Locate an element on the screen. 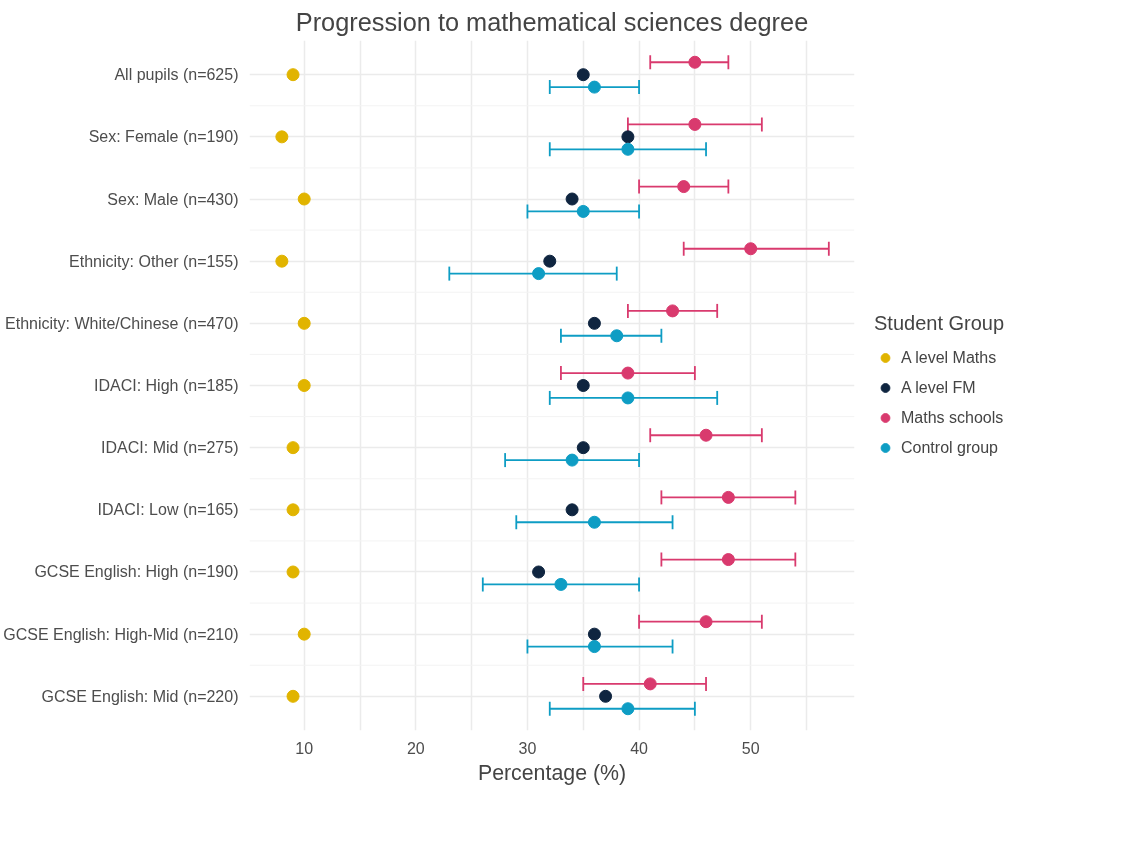 This screenshot has height=849, width=1147. y-tick-label: GCSE English: High (n=190) is located at coordinates (136, 572).